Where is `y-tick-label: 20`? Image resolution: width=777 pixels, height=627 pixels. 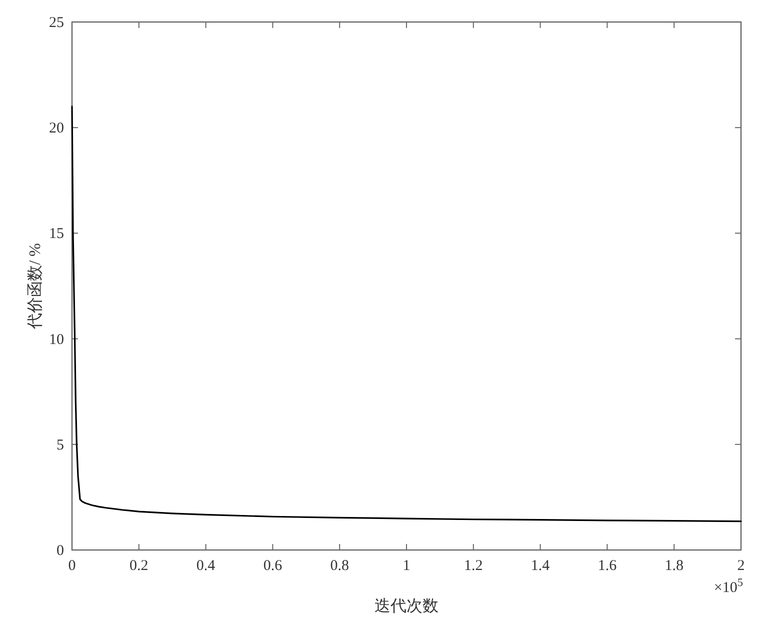 y-tick-label: 20 is located at coordinates (56, 128).